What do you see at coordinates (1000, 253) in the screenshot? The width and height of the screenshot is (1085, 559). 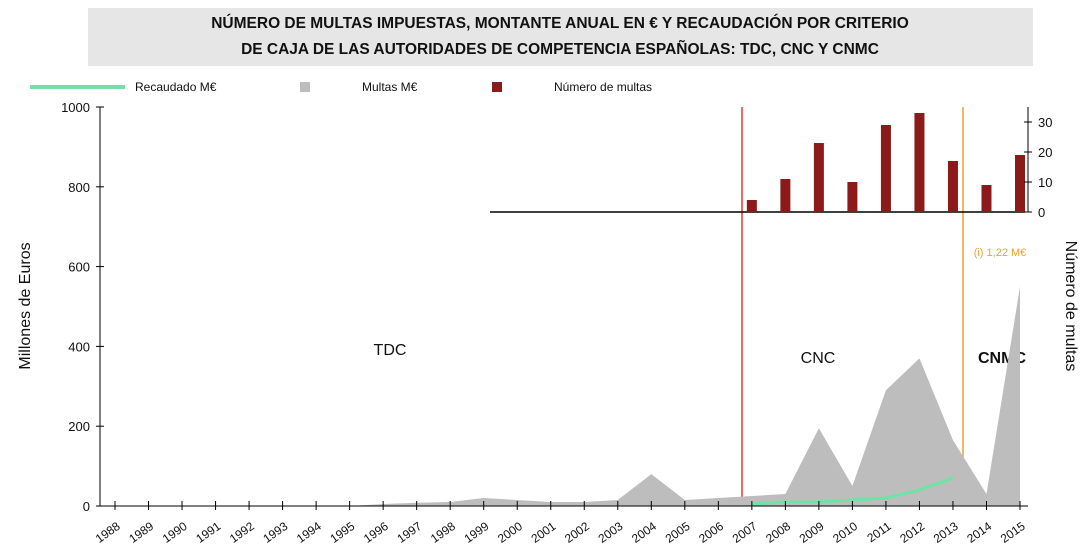 I see `annotation: (i) 1,22 M€` at bounding box center [1000, 253].